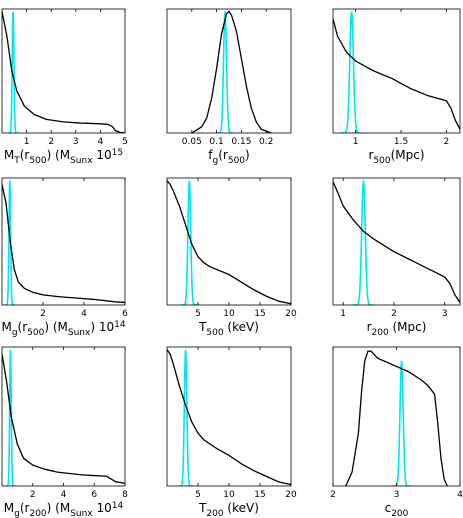 This screenshot has width=463, height=518. Describe the element at coordinates (396, 157) in the screenshot. I see `x-axis-label: r500(Mpc)` at that location.